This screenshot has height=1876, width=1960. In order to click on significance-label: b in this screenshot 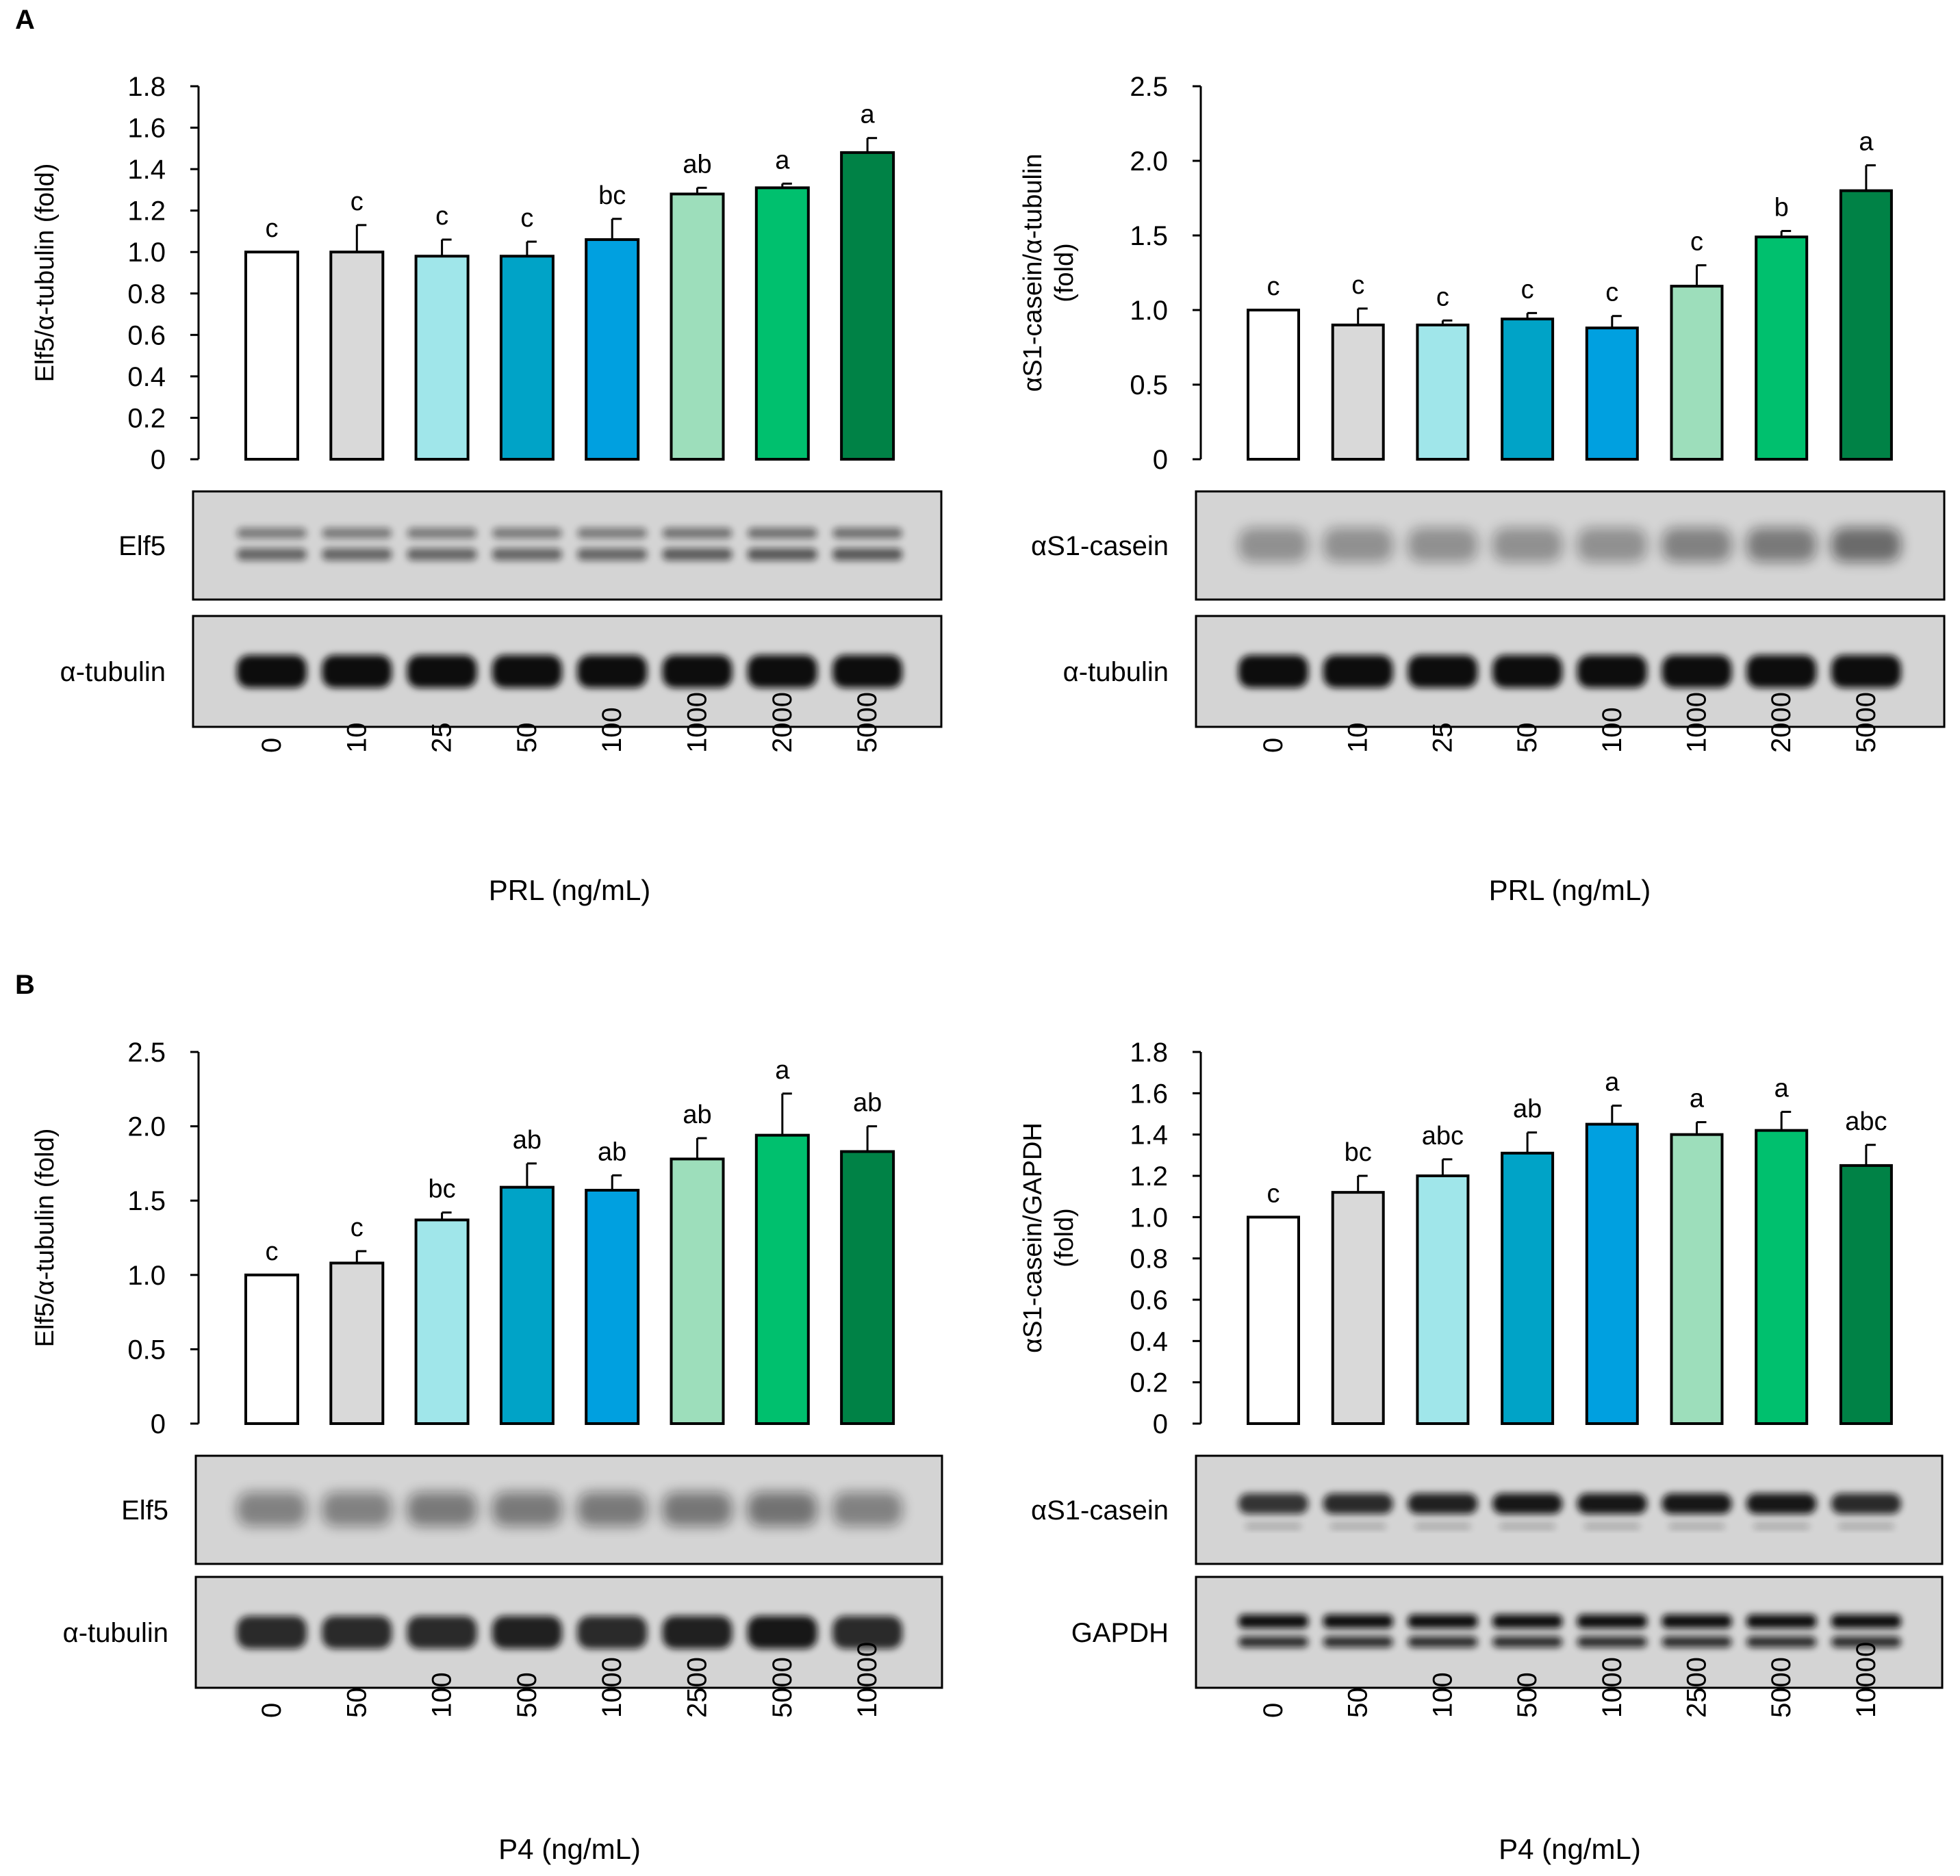, I will do `click(1781, 208)`.